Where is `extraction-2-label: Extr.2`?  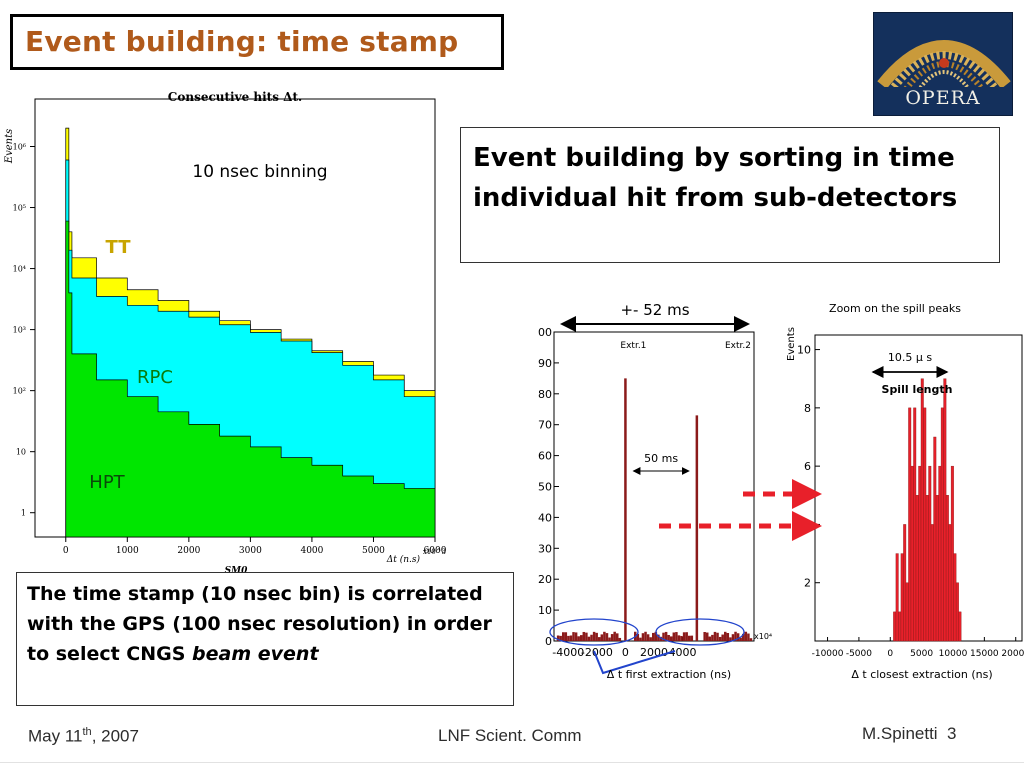
extraction-2-label: Extr.2 is located at coordinates (738, 346).